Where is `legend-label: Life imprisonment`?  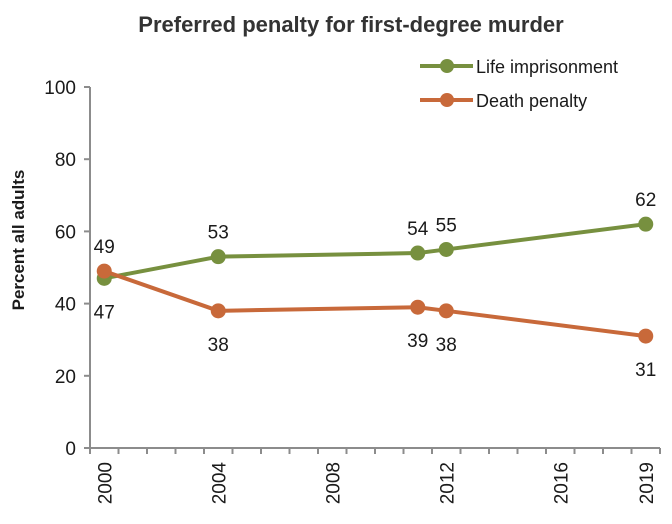
legend-label: Life imprisonment is located at coordinates (547, 67).